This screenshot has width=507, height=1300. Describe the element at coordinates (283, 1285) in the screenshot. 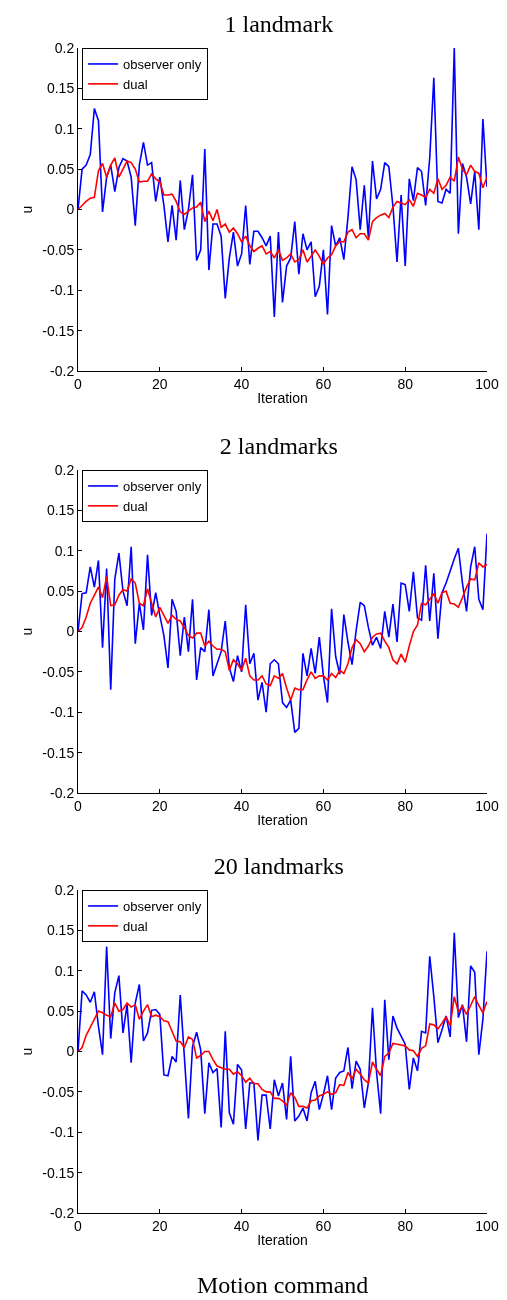

I see `text: Motion command` at that location.